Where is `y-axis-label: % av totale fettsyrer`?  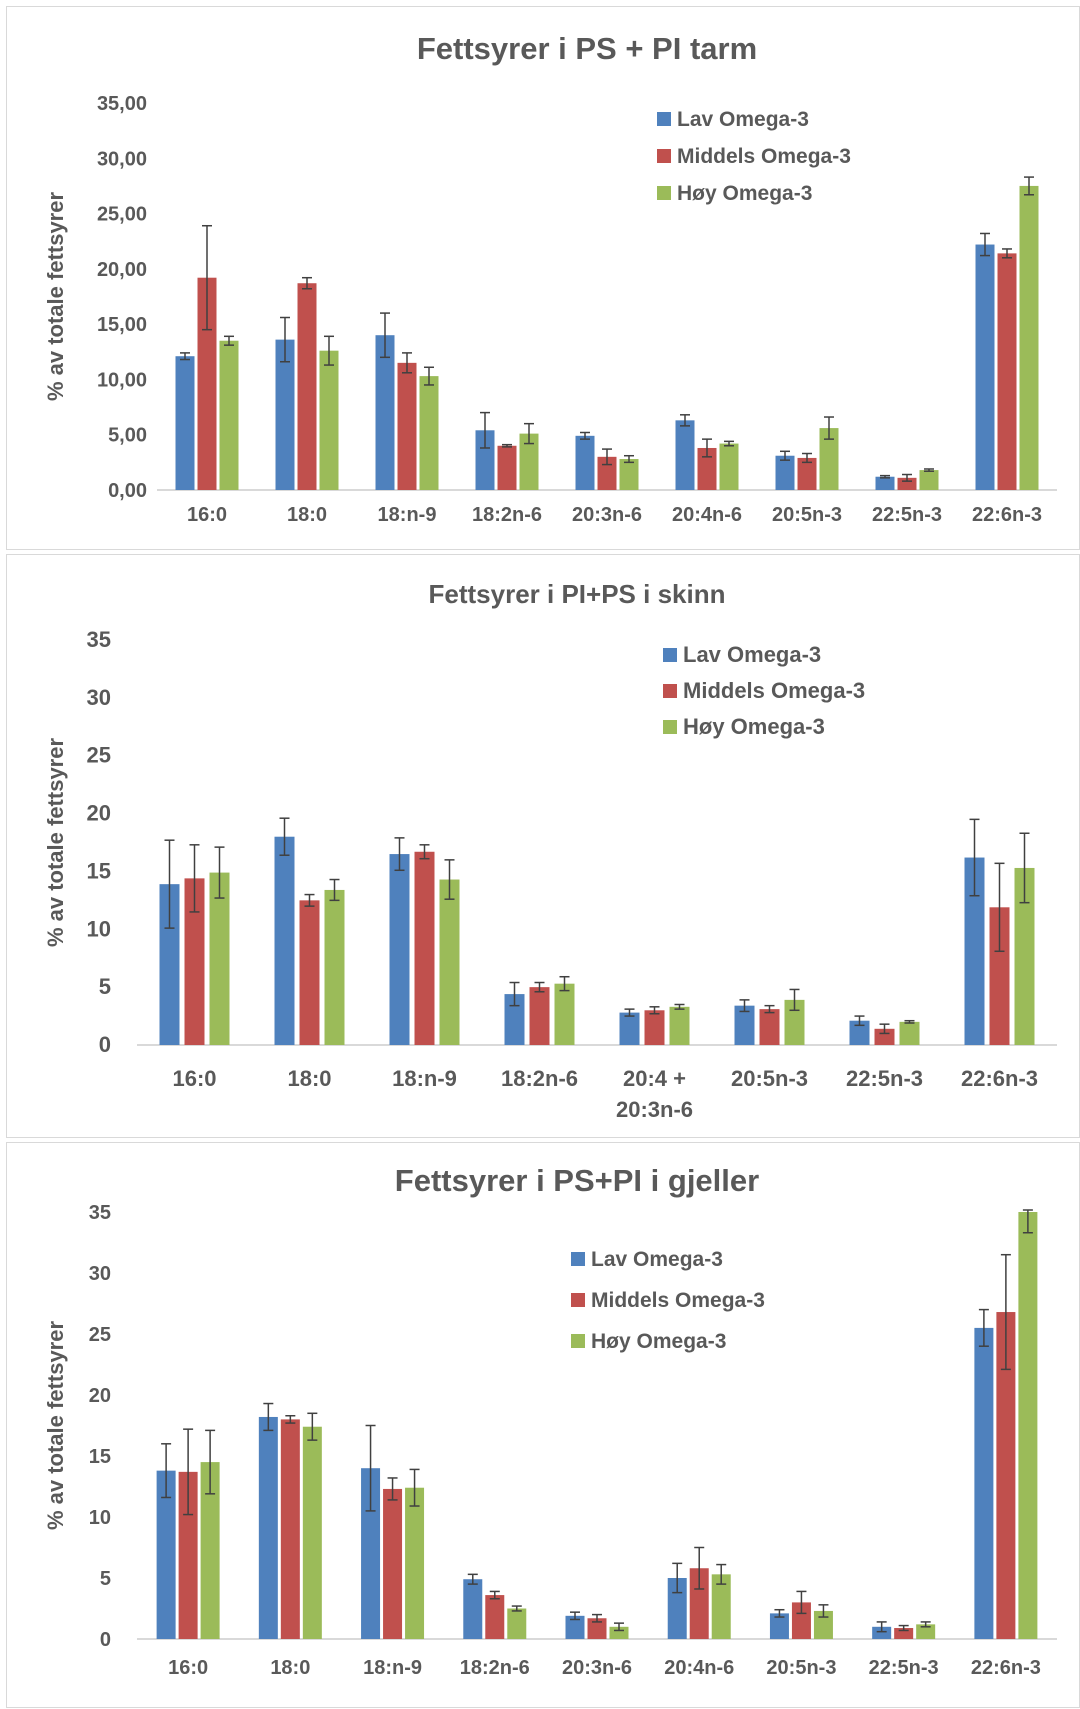
y-axis-label: % av totale fettsyrer is located at coordinates (55, 1426).